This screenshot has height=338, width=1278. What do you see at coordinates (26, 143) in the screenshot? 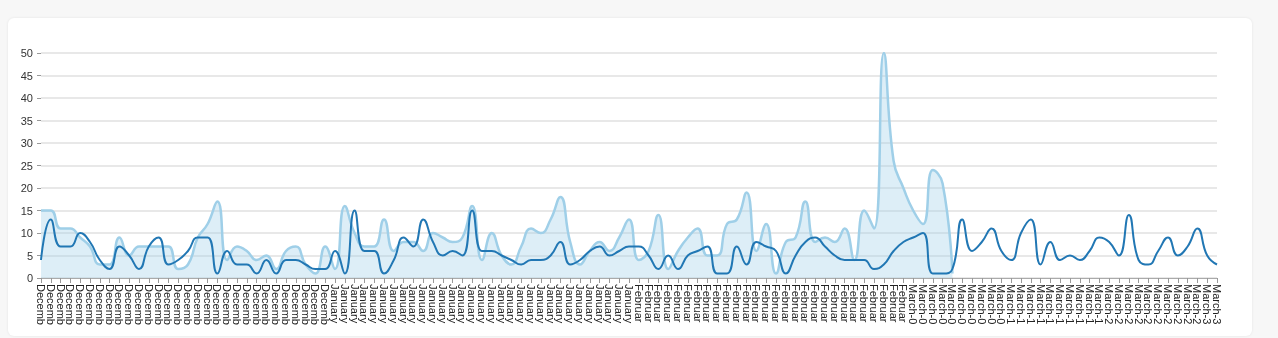
I see `y-tick-label: 30` at bounding box center [26, 143].